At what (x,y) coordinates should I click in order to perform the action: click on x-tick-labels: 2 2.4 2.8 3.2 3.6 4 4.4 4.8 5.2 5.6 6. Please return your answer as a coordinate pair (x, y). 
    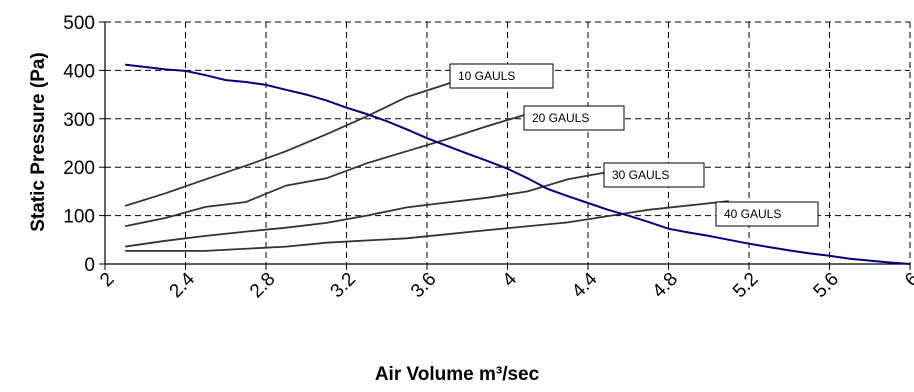
    Looking at the image, I should click on (505, 285).